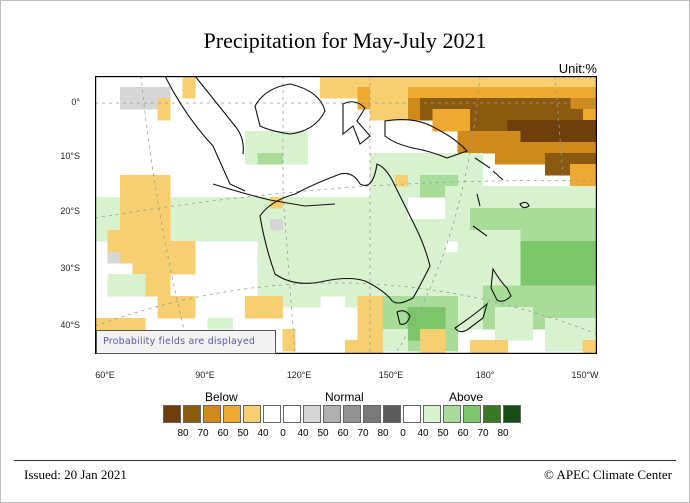 This screenshot has height=503, width=690. What do you see at coordinates (343, 433) in the screenshot?
I see `legend-tick: 60` at bounding box center [343, 433].